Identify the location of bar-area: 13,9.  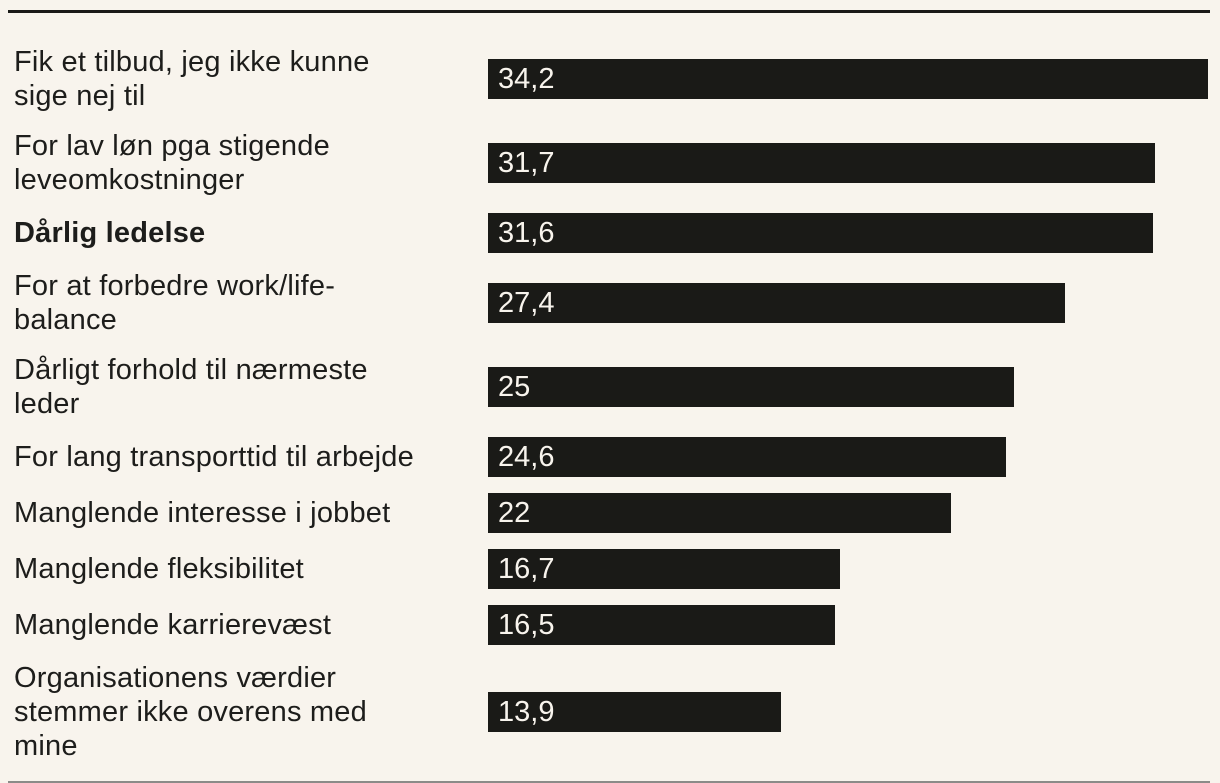
(848, 712).